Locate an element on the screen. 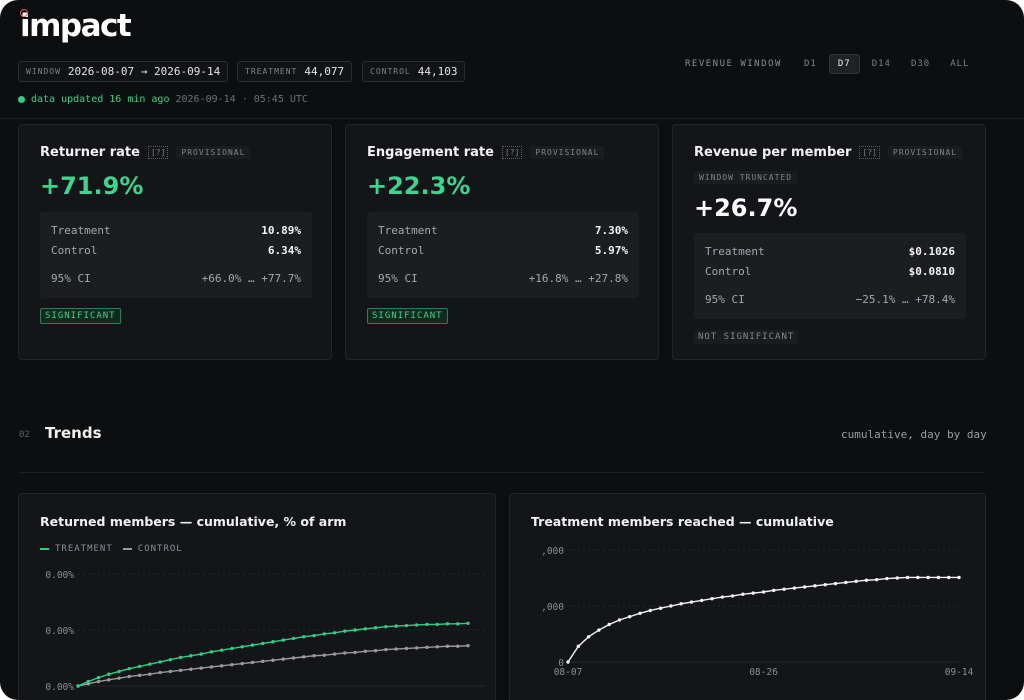 The height and width of the screenshot is (700, 1024). y-tick-label: 0 is located at coordinates (561, 663).